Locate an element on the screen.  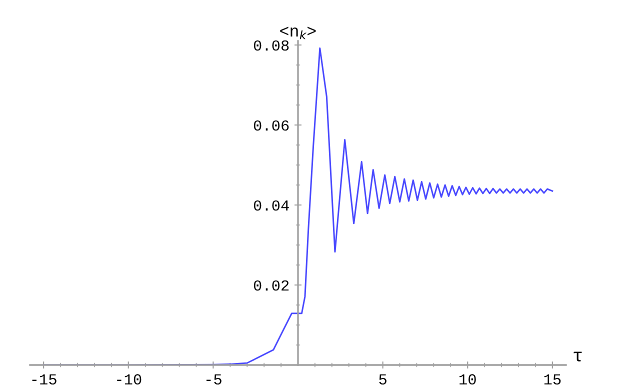
y-tick-label: 0.06 is located at coordinates (271, 125).